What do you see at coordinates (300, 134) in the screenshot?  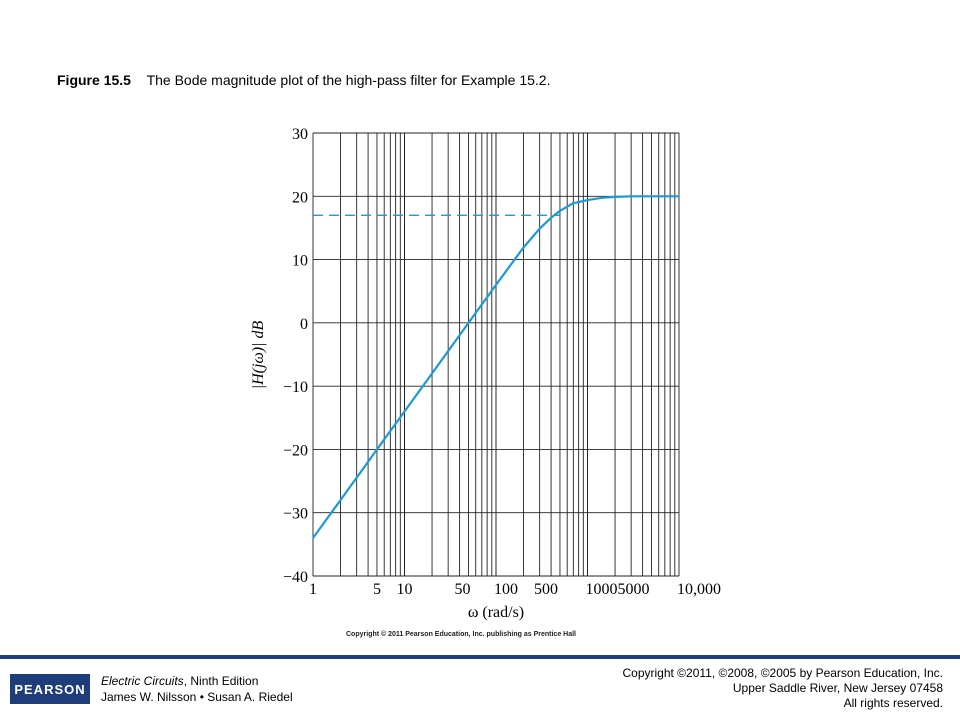 I see `y-tick-label: 30` at bounding box center [300, 134].